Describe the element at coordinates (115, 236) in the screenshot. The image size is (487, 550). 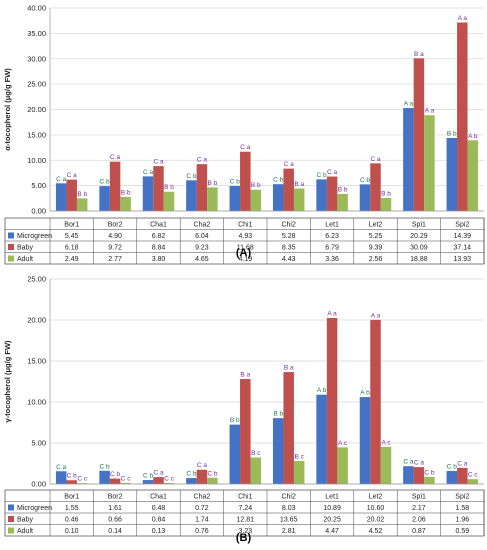
I see `table-cell: 4.90` at that location.